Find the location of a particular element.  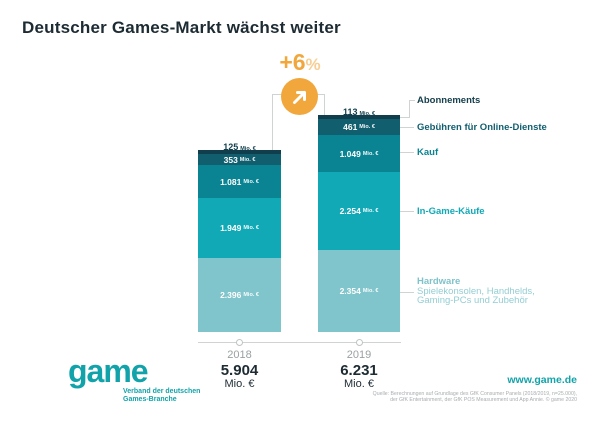

connector-kauf is located at coordinates (407, 152).